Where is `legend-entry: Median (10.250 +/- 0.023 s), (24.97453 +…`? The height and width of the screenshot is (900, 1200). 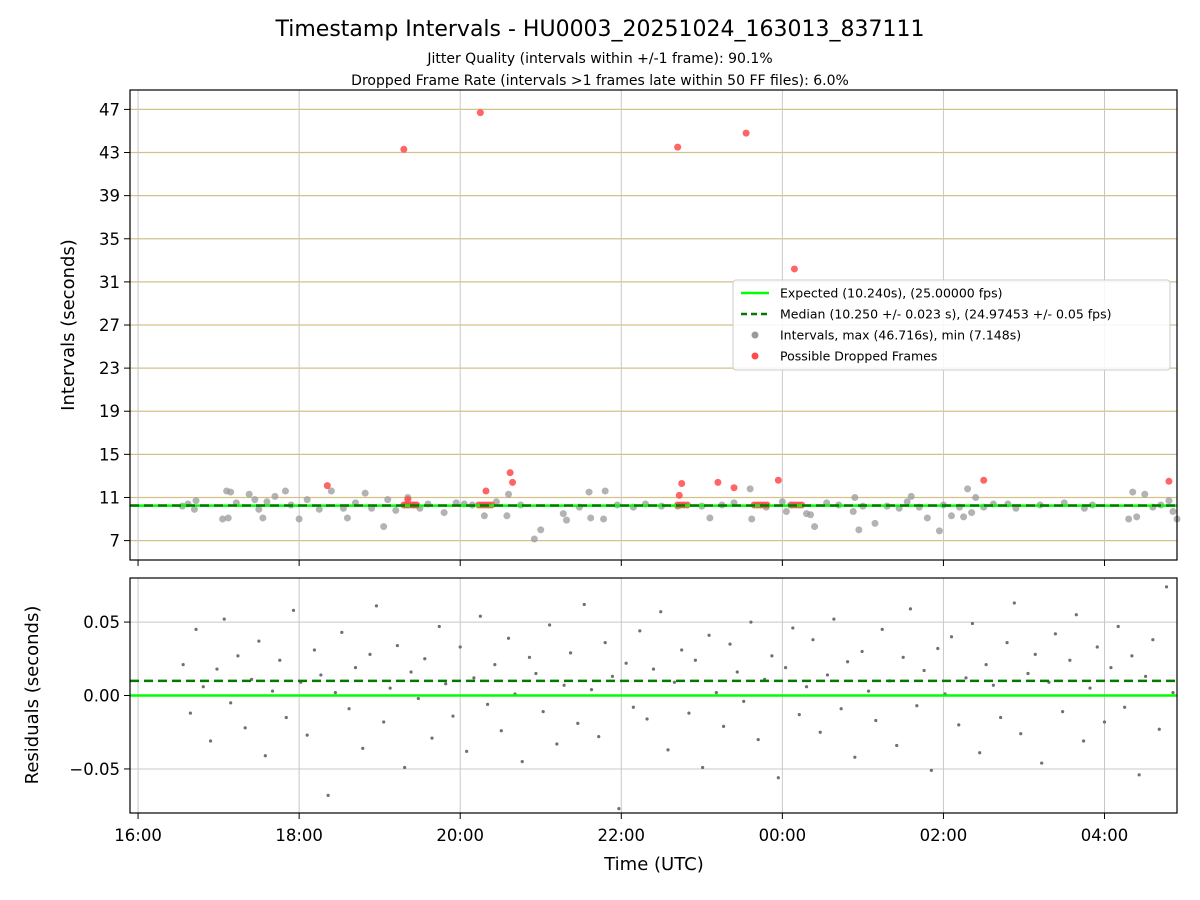
legend-entry: Median (10.250 +/- 0.023 s), (24.97453 +… is located at coordinates (926, 314).